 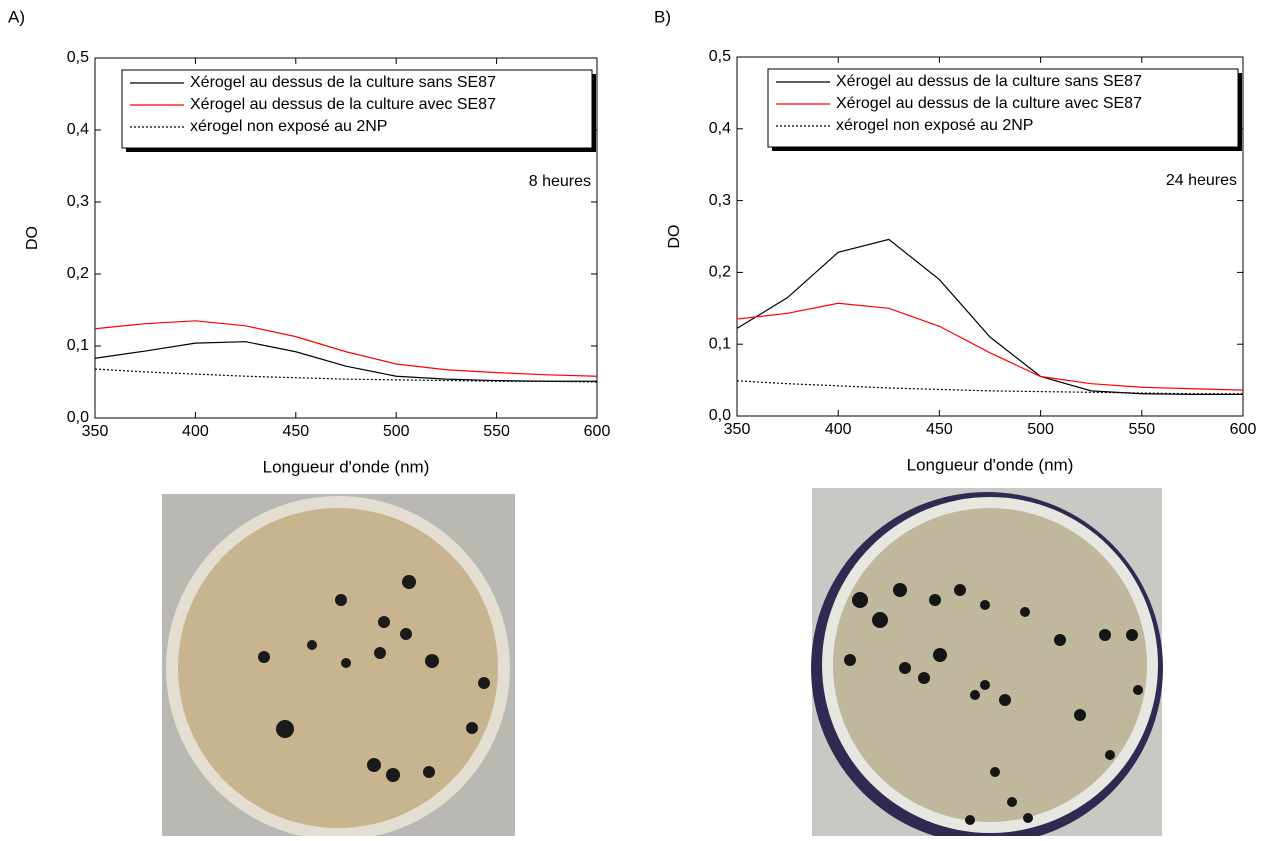 I want to click on panel-label: B), so click(x=662, y=16).